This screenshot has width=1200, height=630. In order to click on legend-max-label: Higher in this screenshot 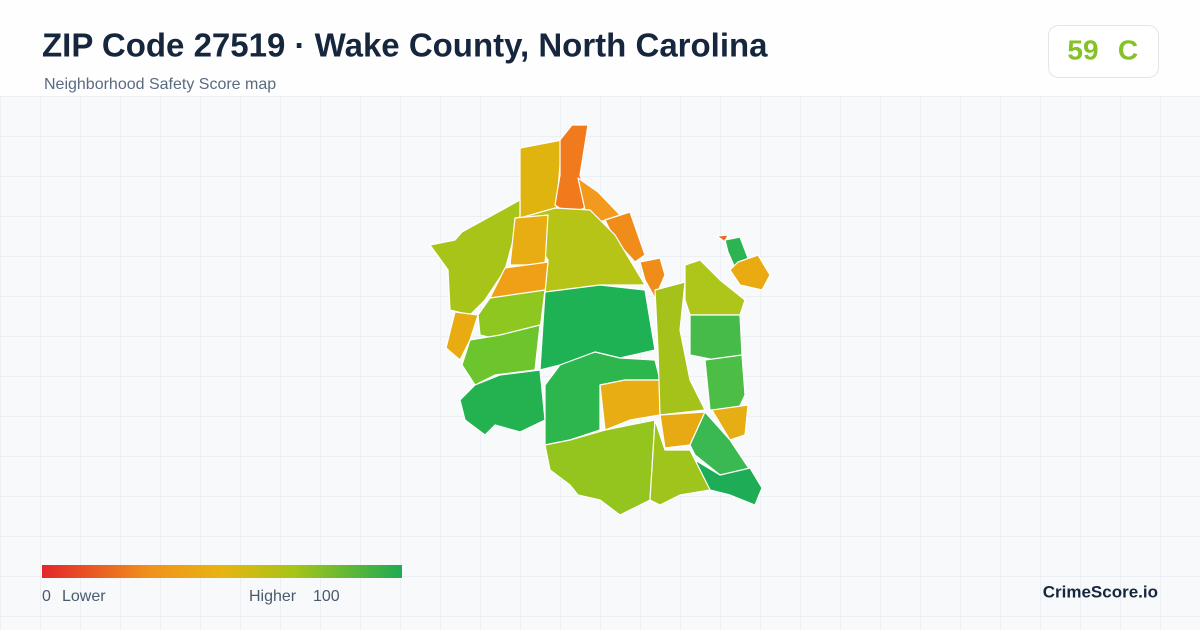, I will do `click(273, 596)`.